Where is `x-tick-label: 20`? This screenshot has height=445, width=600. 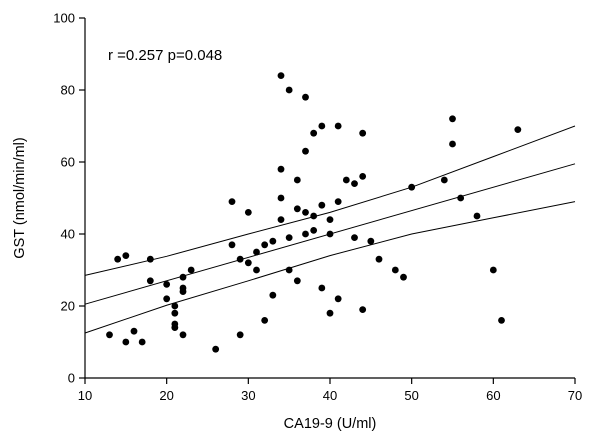 x-tick-label: 20 is located at coordinates (166, 395).